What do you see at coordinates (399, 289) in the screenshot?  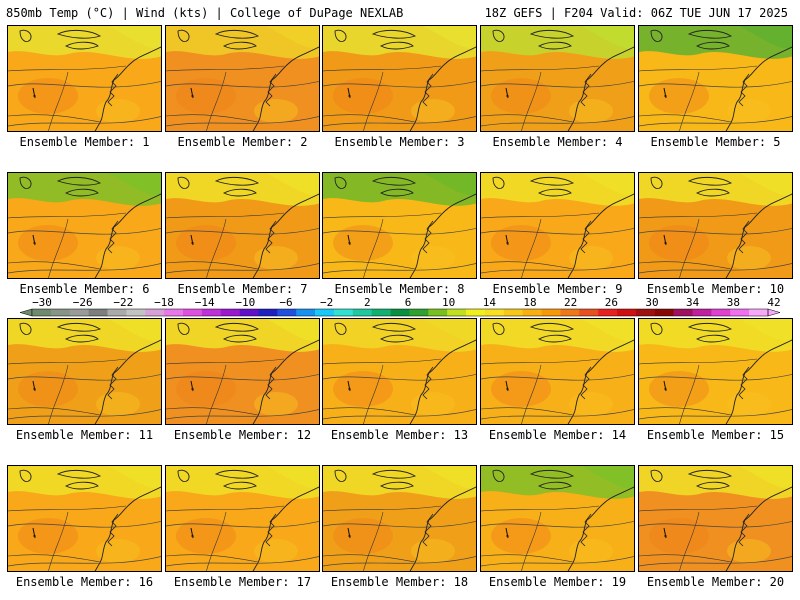 I see `ensemble-member-label: Ensemble Member: 8` at bounding box center [399, 289].